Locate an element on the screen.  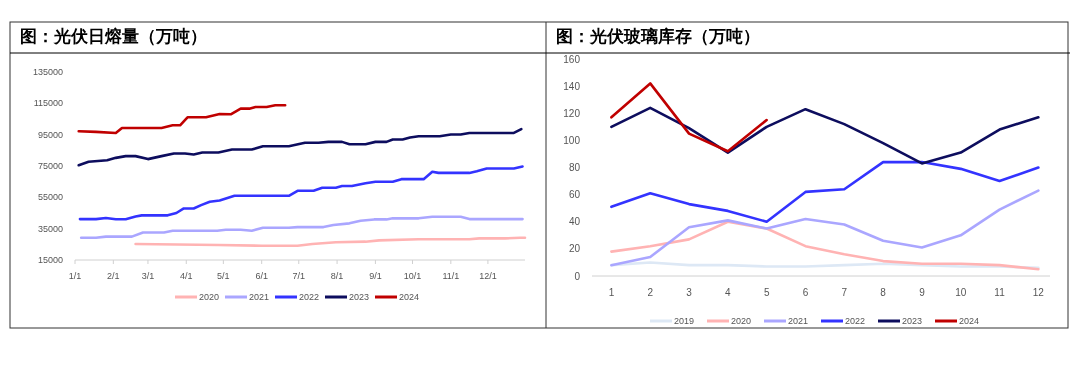
x-tick-label: 3/1 is located at coordinates (148, 276).